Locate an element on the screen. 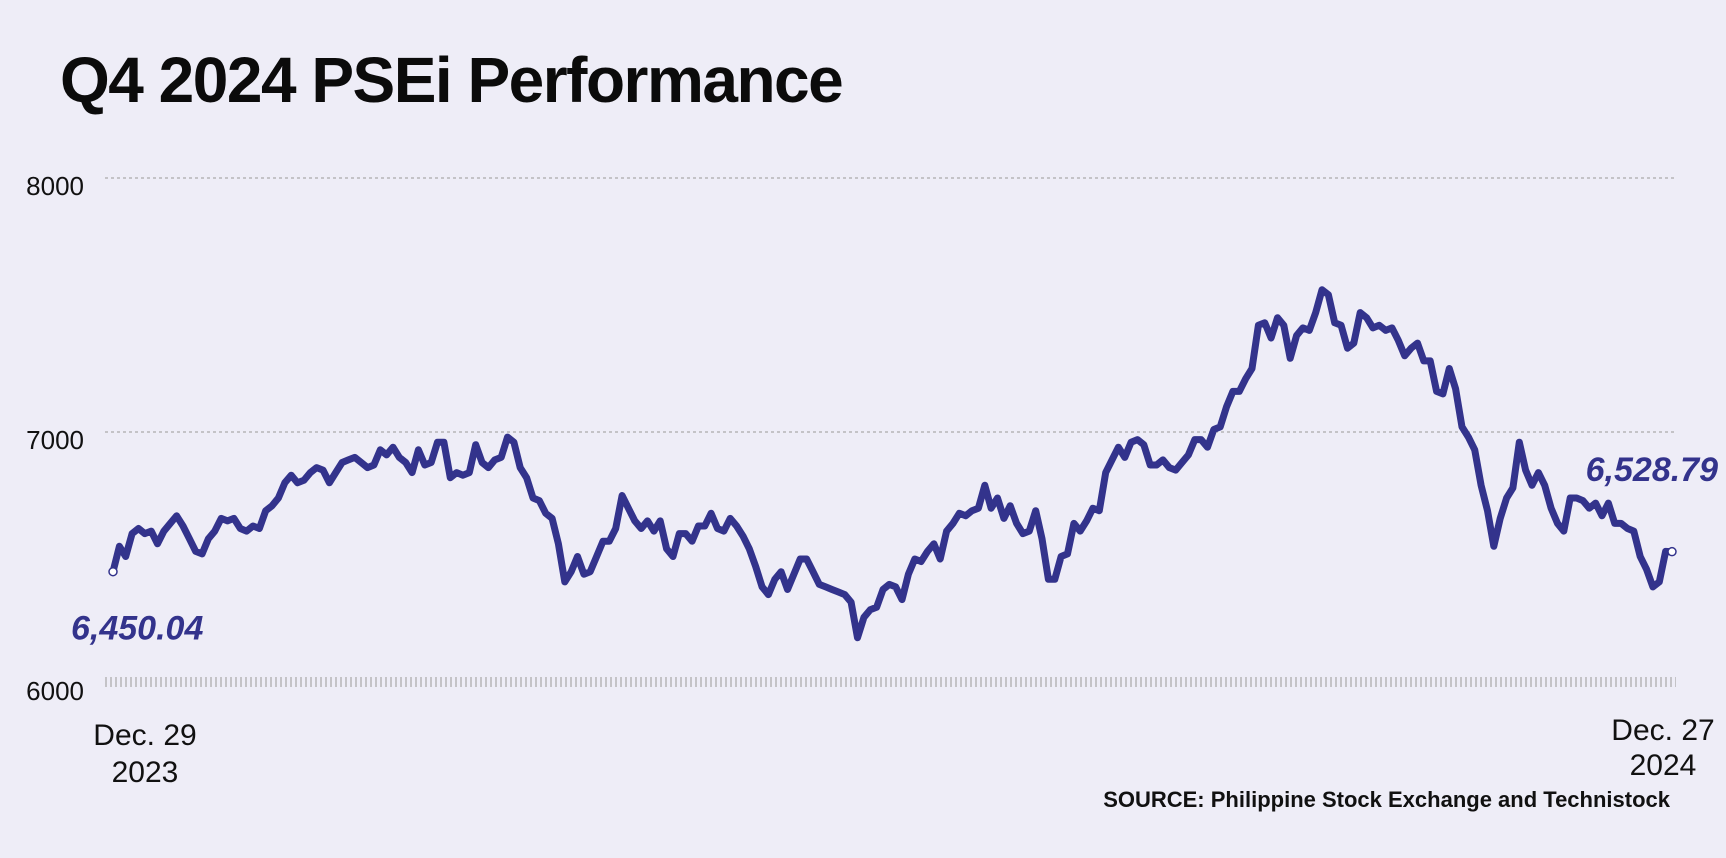  y-tick-label-6000: 6000 is located at coordinates (55, 691).